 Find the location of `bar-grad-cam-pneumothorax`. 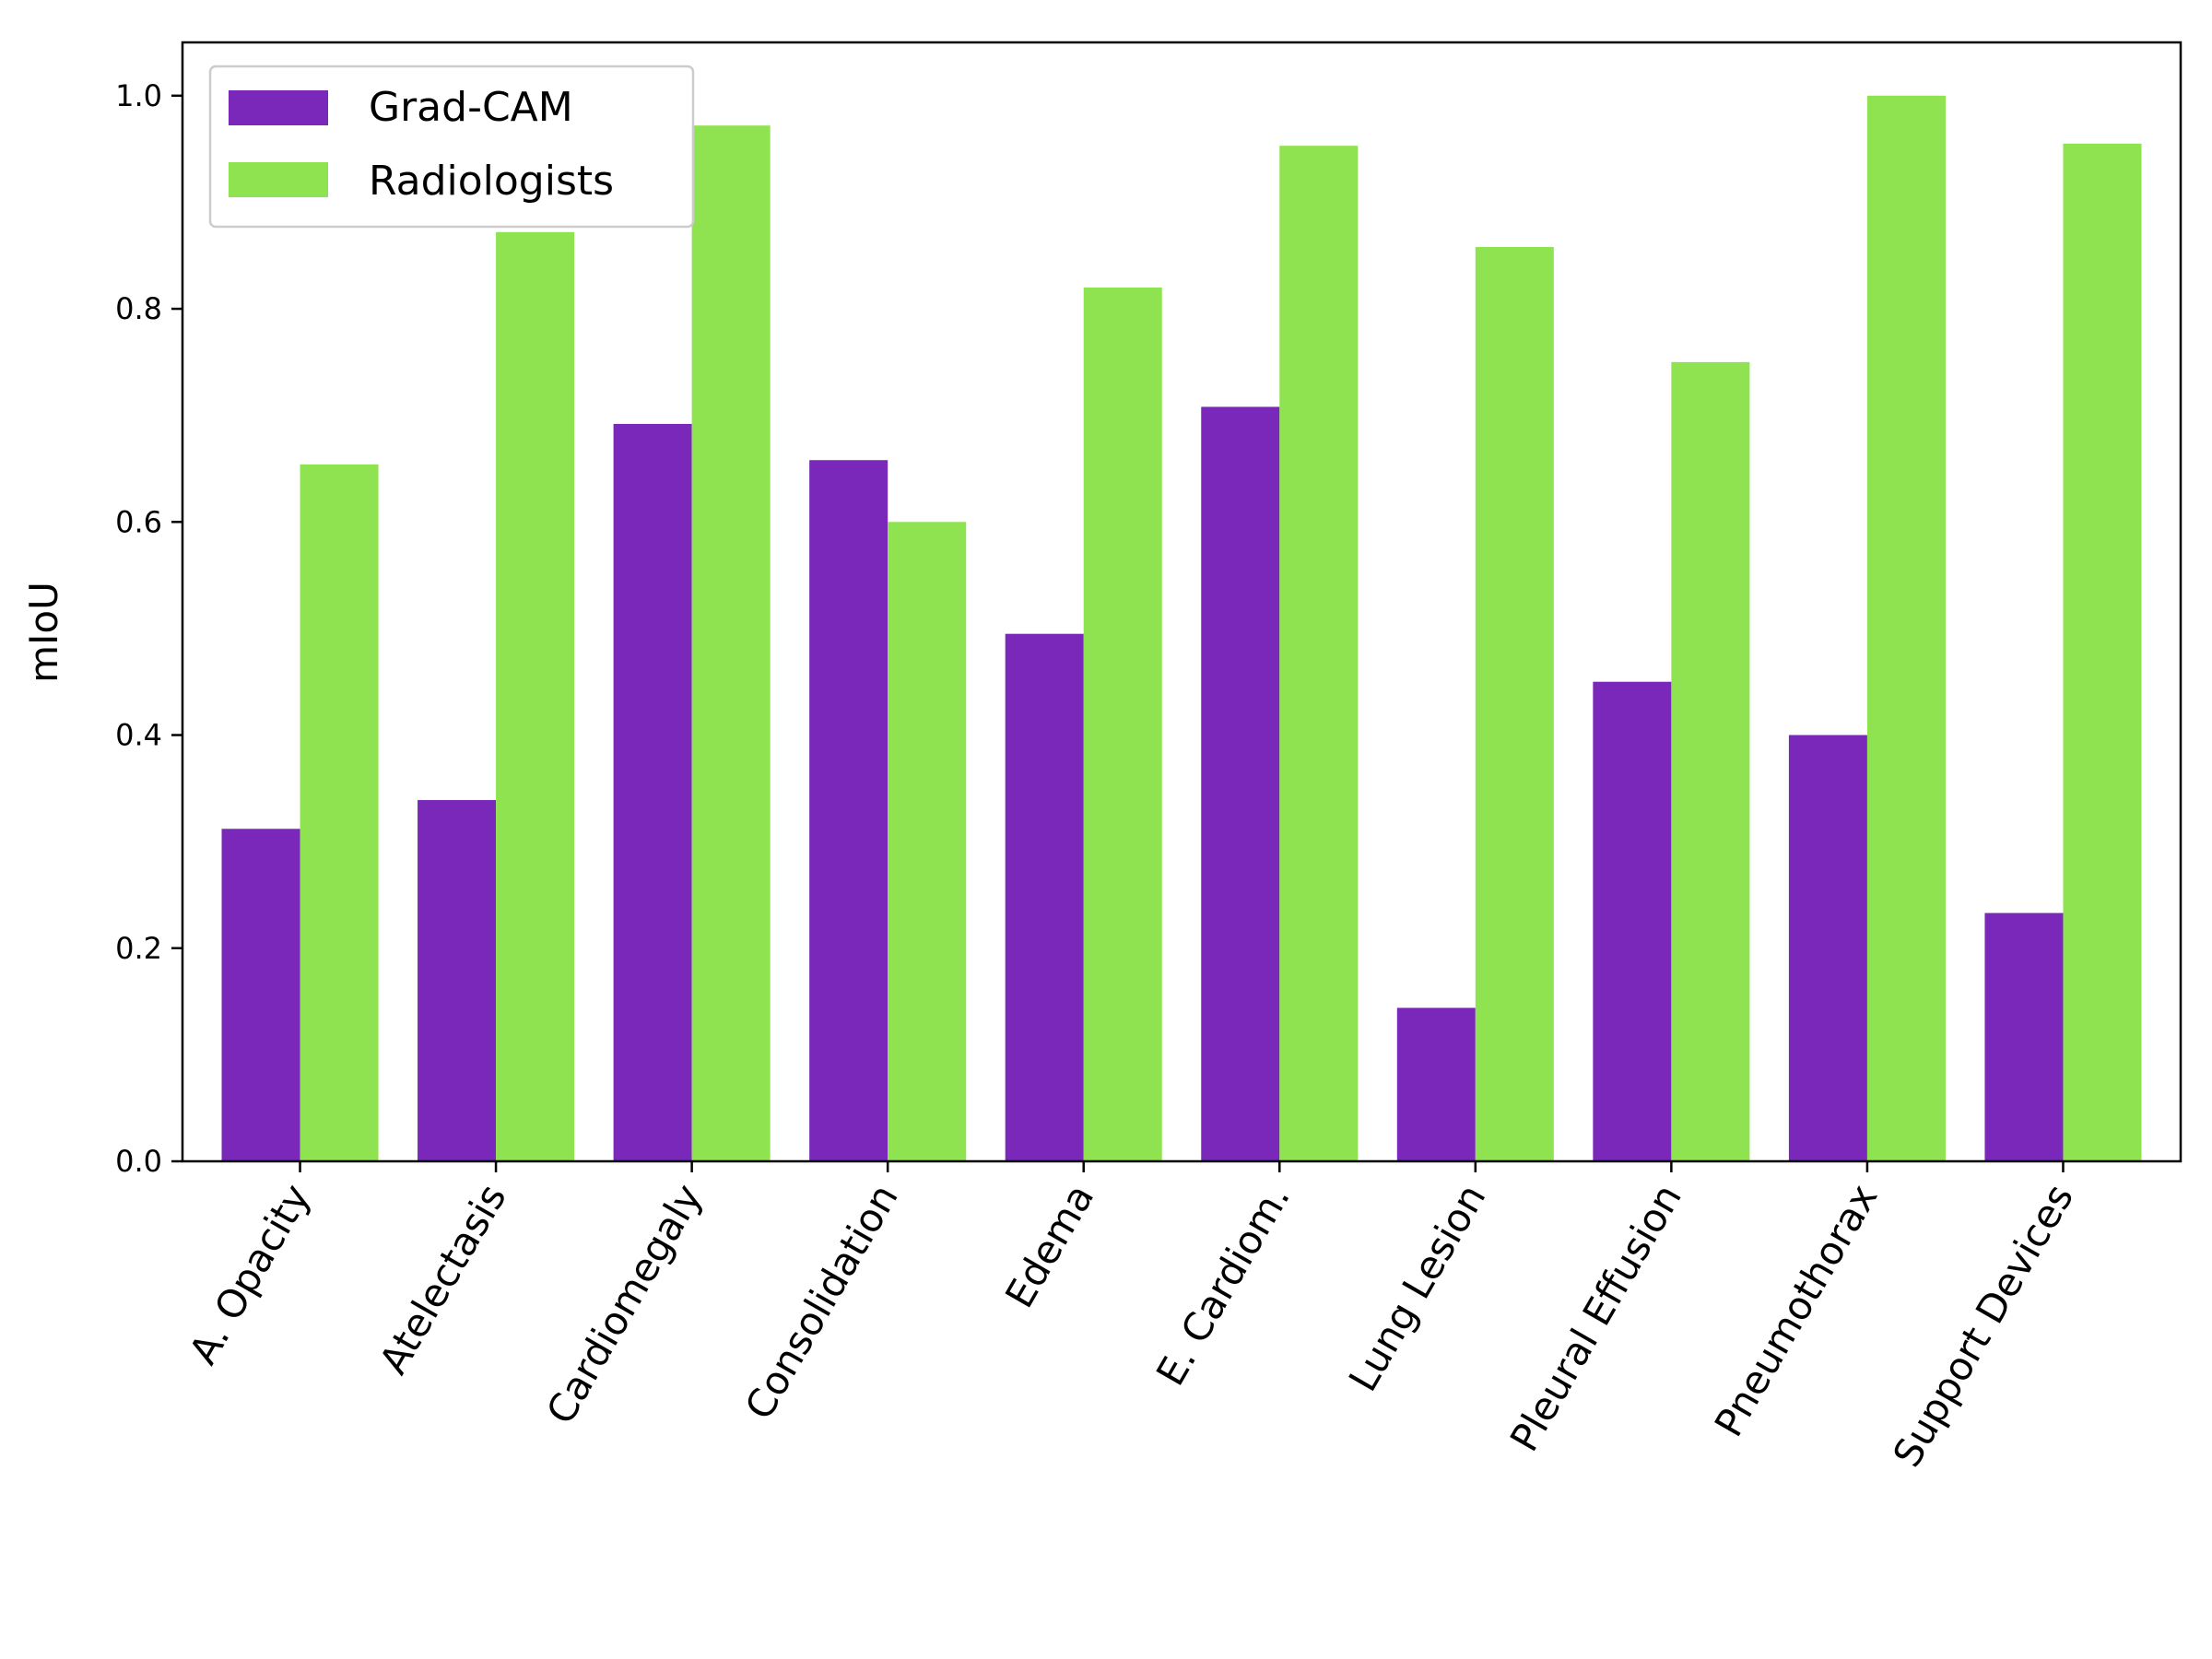

bar-grad-cam-pneumothorax is located at coordinates (1827, 948).